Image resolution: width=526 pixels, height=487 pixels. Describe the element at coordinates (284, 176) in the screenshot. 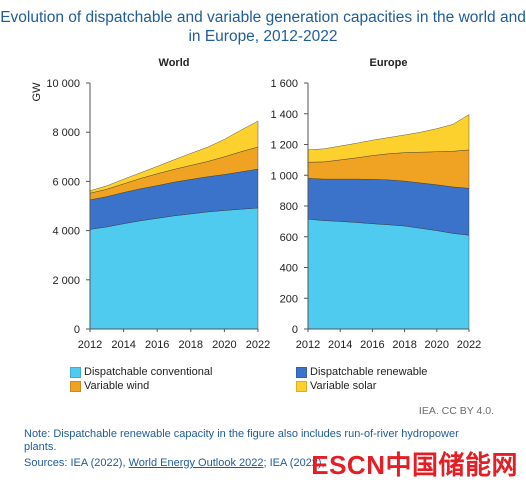

I see `y-tick-label: 1 000` at that location.